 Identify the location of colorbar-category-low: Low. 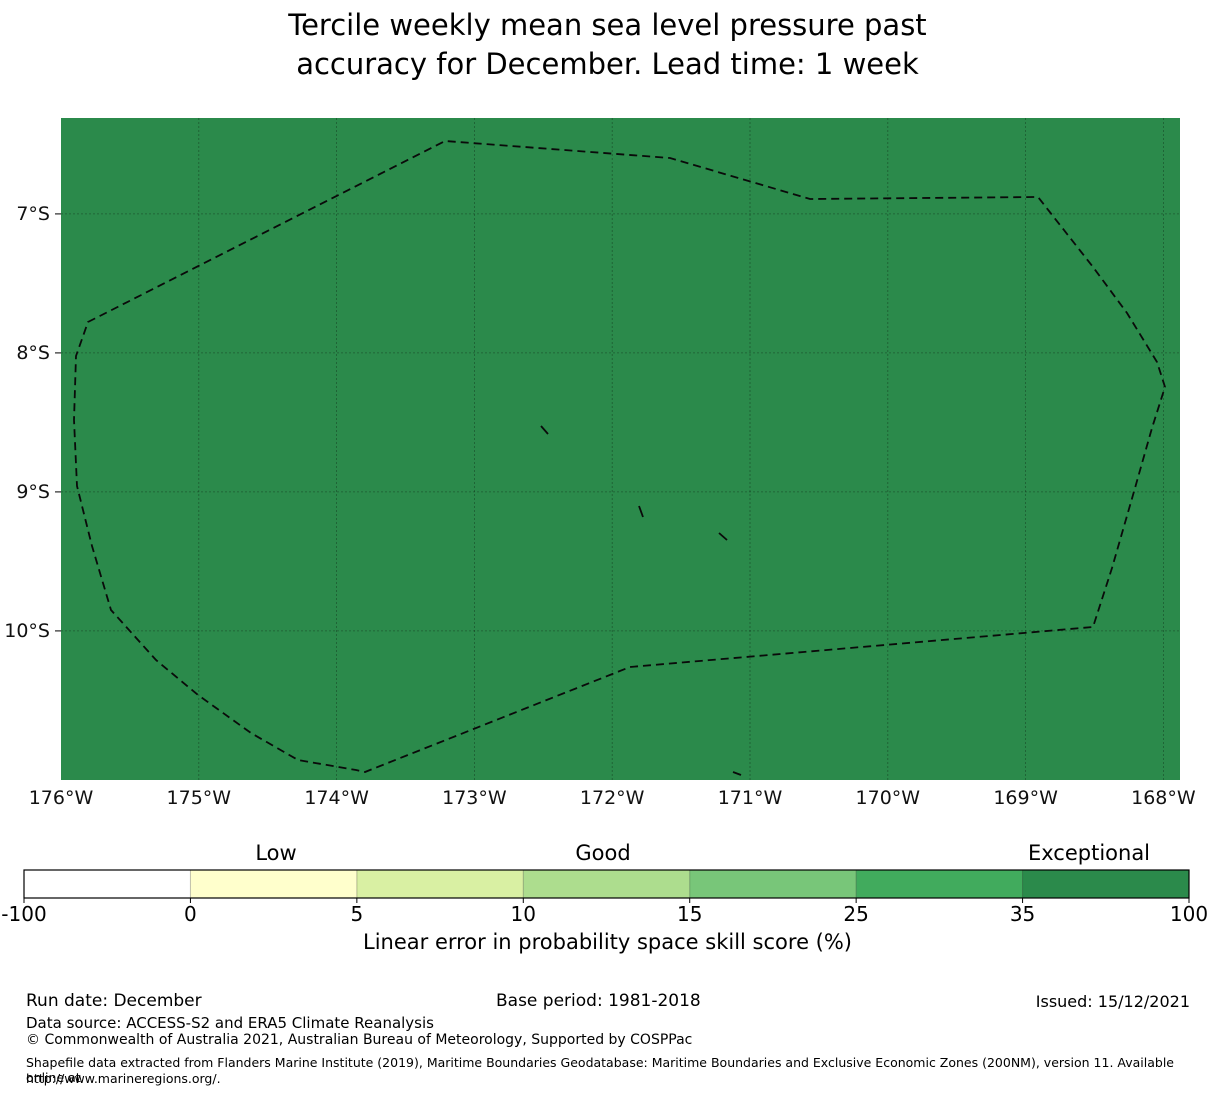
(276, 853).